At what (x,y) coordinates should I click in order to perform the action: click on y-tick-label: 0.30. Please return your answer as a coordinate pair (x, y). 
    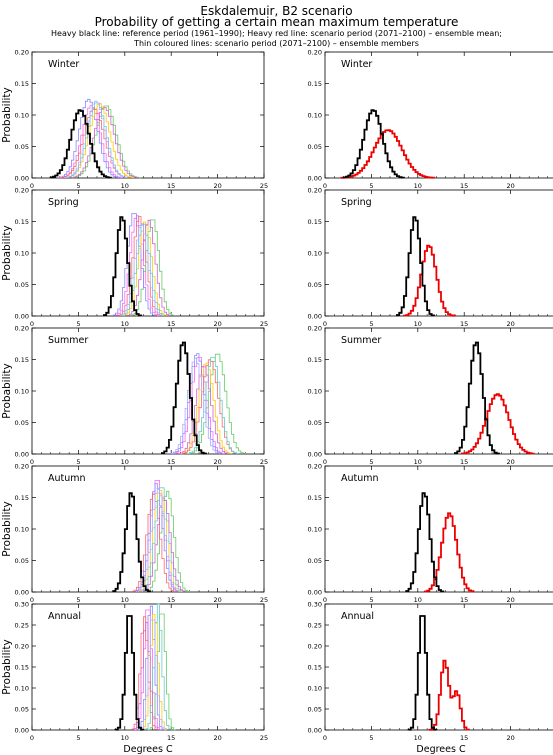
    Looking at the image, I should click on (22, 604).